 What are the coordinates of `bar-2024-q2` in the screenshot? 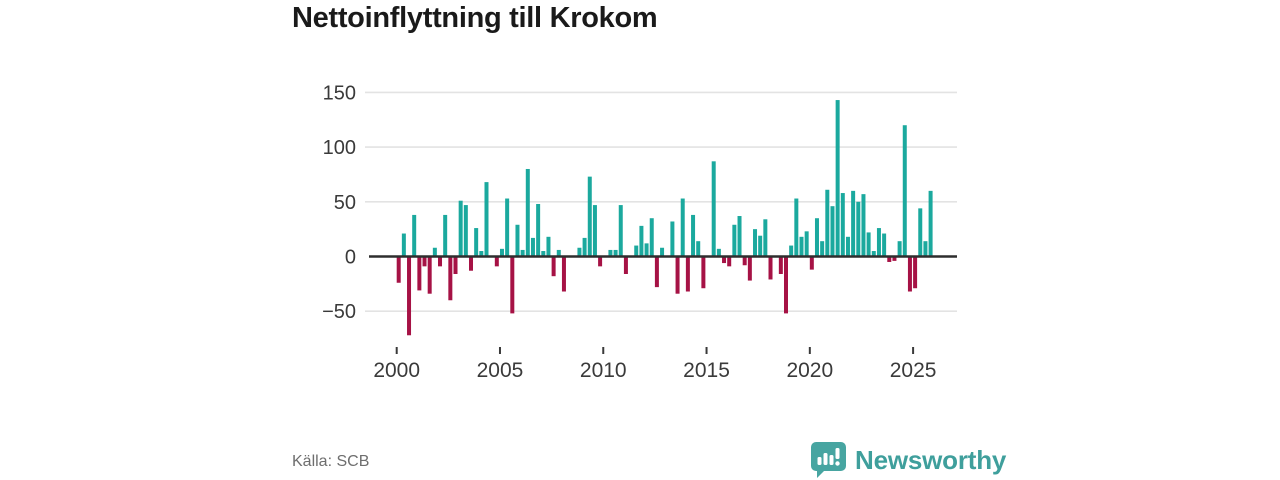 It's located at (899, 249).